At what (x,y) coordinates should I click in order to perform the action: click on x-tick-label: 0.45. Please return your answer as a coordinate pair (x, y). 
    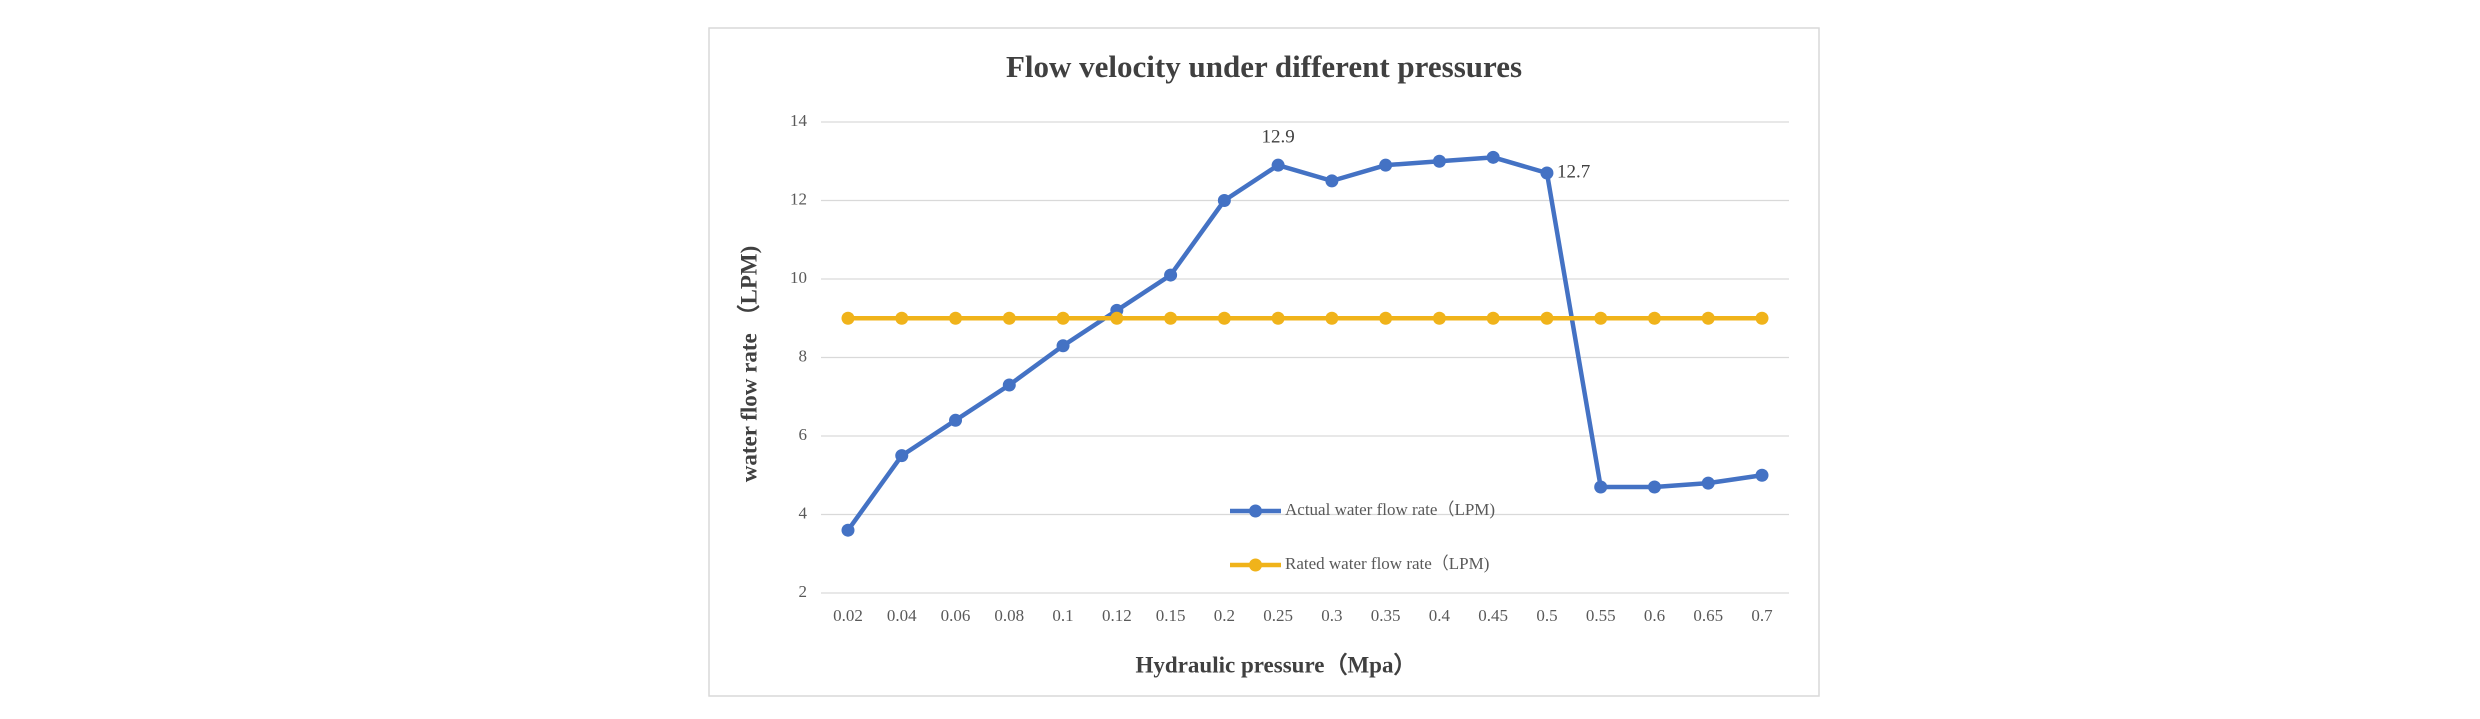
    Looking at the image, I should click on (1493, 615).